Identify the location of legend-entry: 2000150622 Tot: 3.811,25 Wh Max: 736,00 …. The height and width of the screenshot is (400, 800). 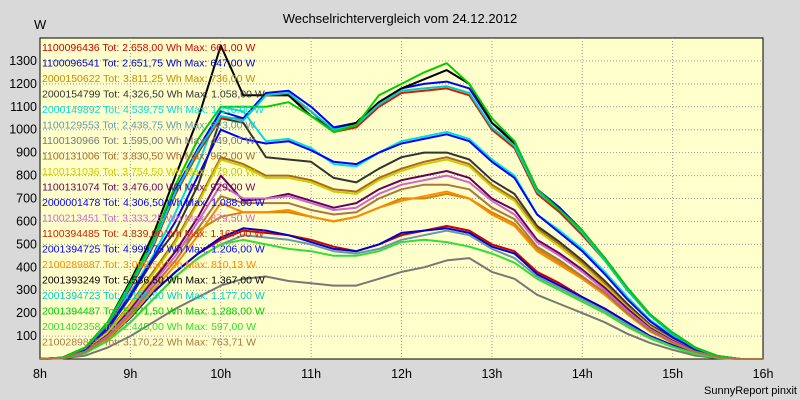
(148, 79).